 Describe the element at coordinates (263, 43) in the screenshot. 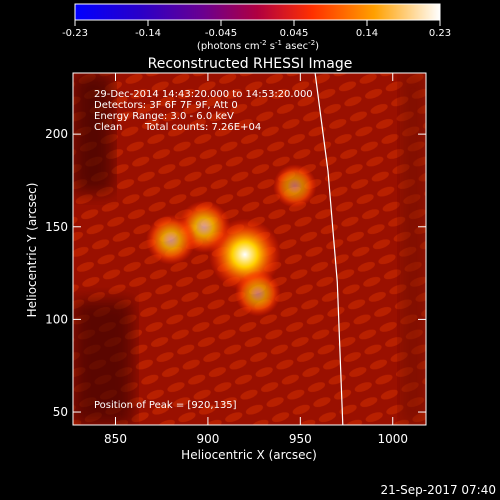

I see `colorbar-unit-exp1: -2` at that location.